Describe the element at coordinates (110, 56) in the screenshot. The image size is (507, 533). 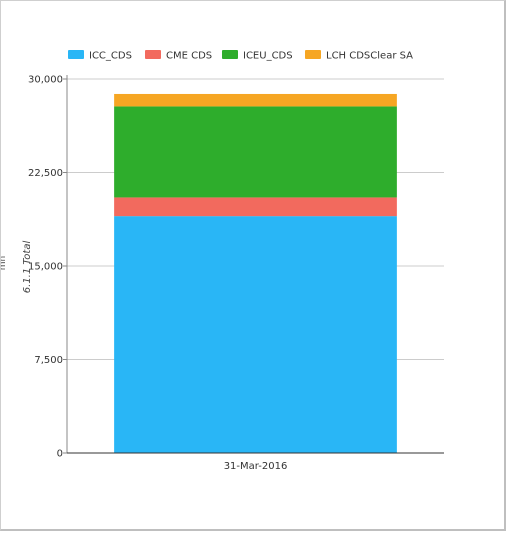
I see `legend-label-icc-cds: ICC_CDS` at that location.